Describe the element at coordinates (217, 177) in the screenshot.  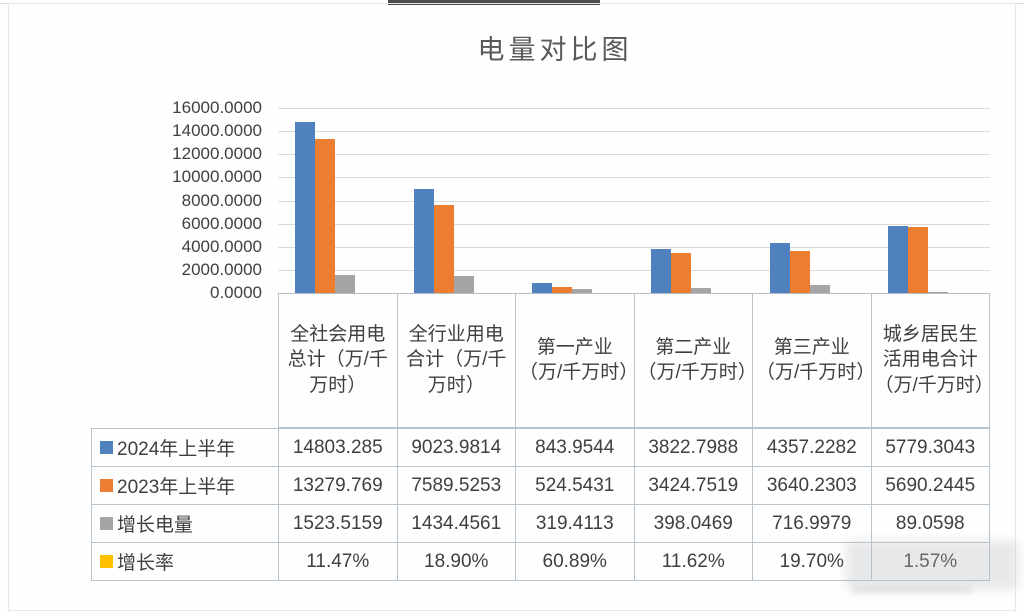
I see `y-axis-tick-label: 10000.0000` at that location.